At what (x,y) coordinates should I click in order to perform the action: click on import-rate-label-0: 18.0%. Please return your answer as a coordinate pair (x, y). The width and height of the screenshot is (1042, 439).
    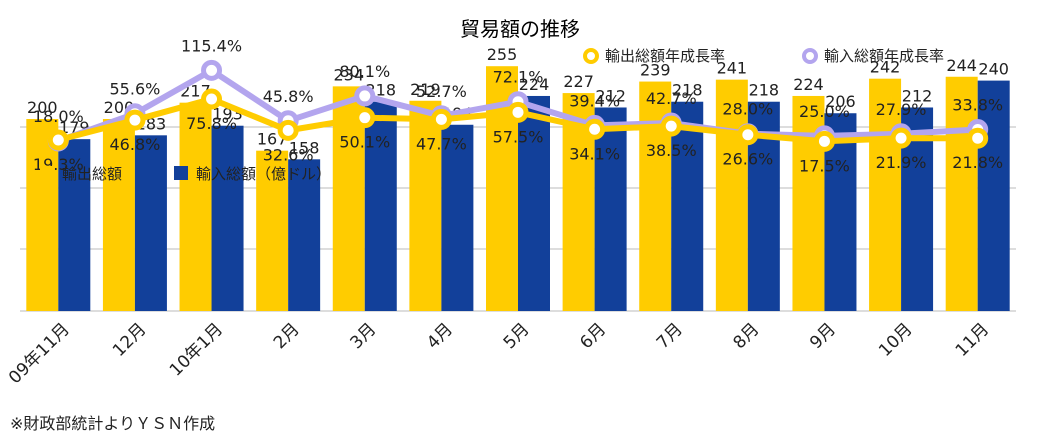
    Looking at the image, I should click on (58, 116).